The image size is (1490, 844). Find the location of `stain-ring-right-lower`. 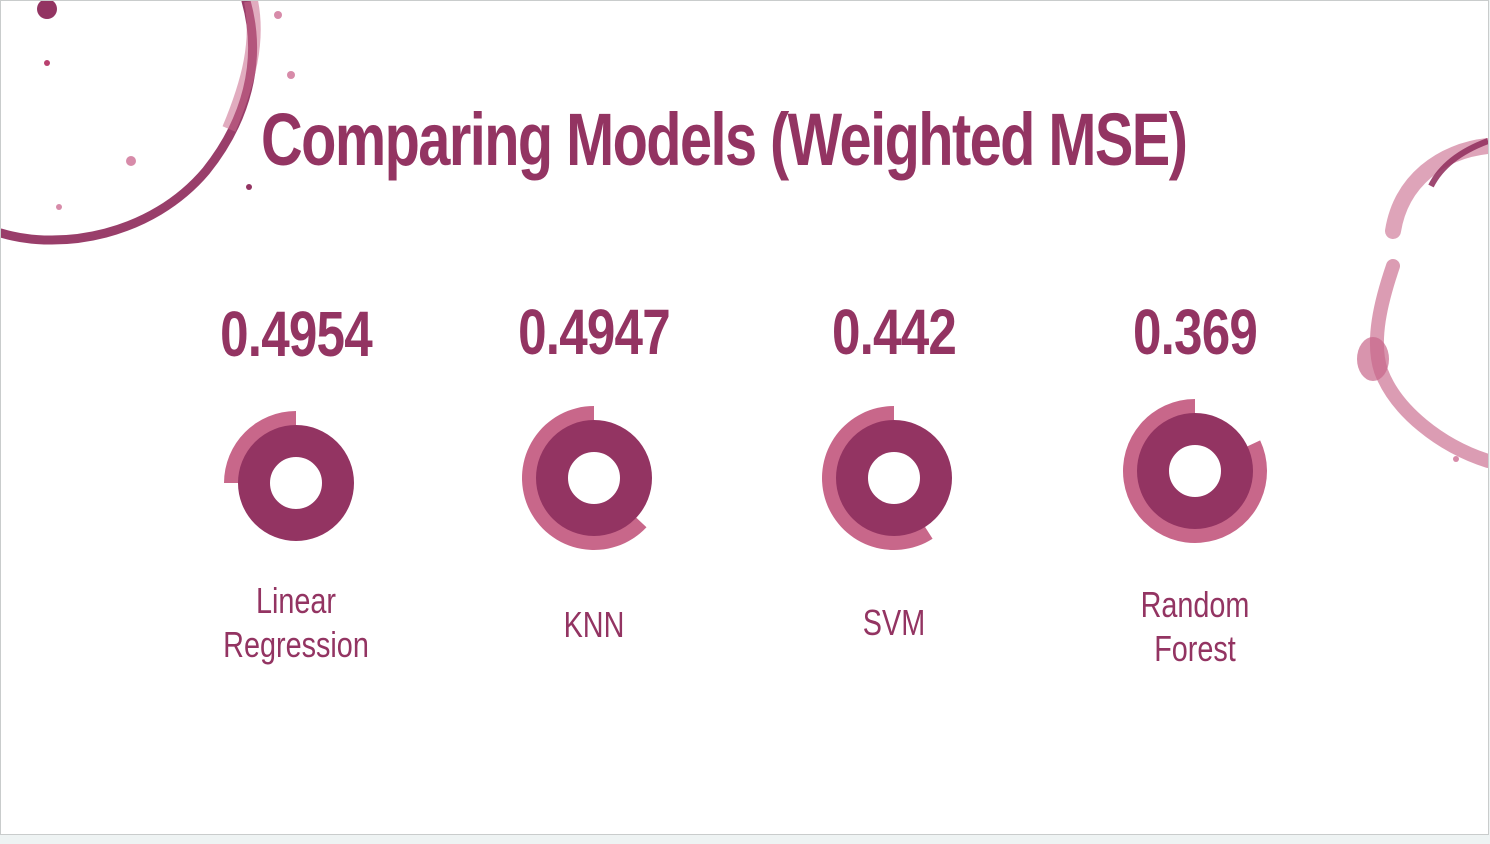

stain-ring-right-lower is located at coordinates (1428, 363).